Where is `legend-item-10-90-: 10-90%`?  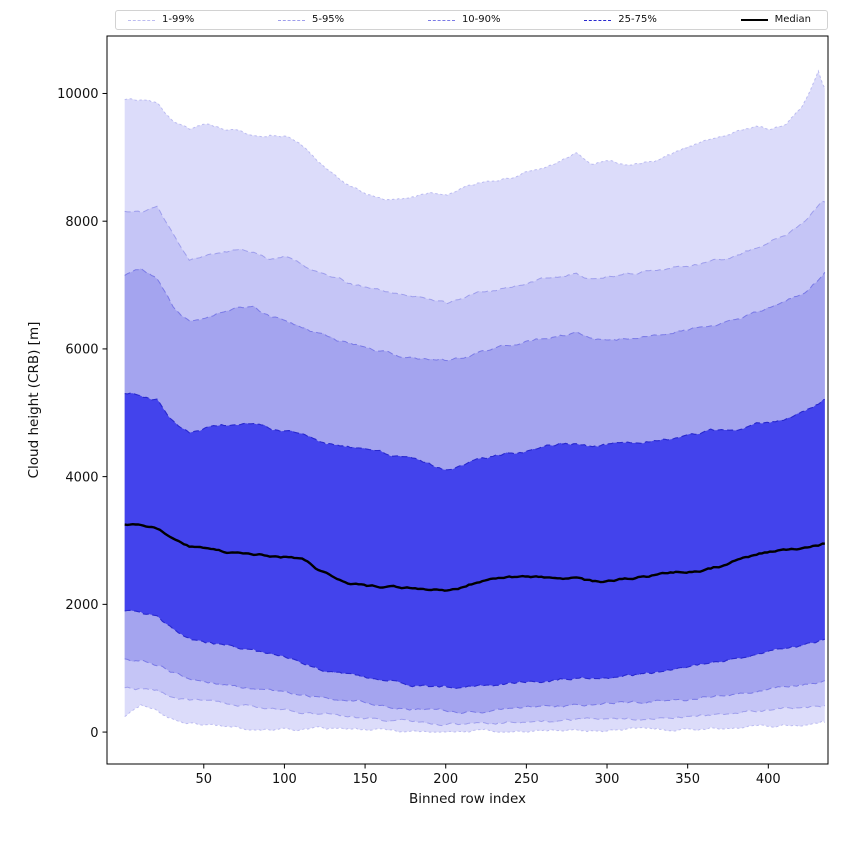 legend-item-10-90-: 10-90% is located at coordinates (464, 19).